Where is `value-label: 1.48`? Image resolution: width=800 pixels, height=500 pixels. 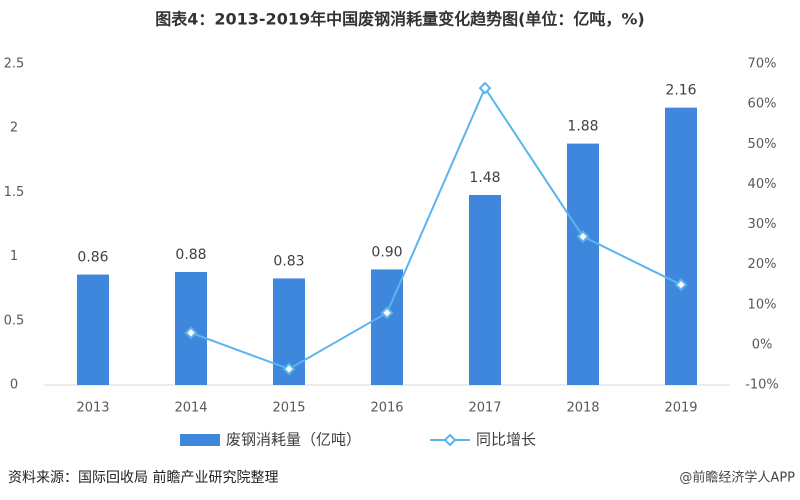
value-label: 1.48 is located at coordinates (484, 178).